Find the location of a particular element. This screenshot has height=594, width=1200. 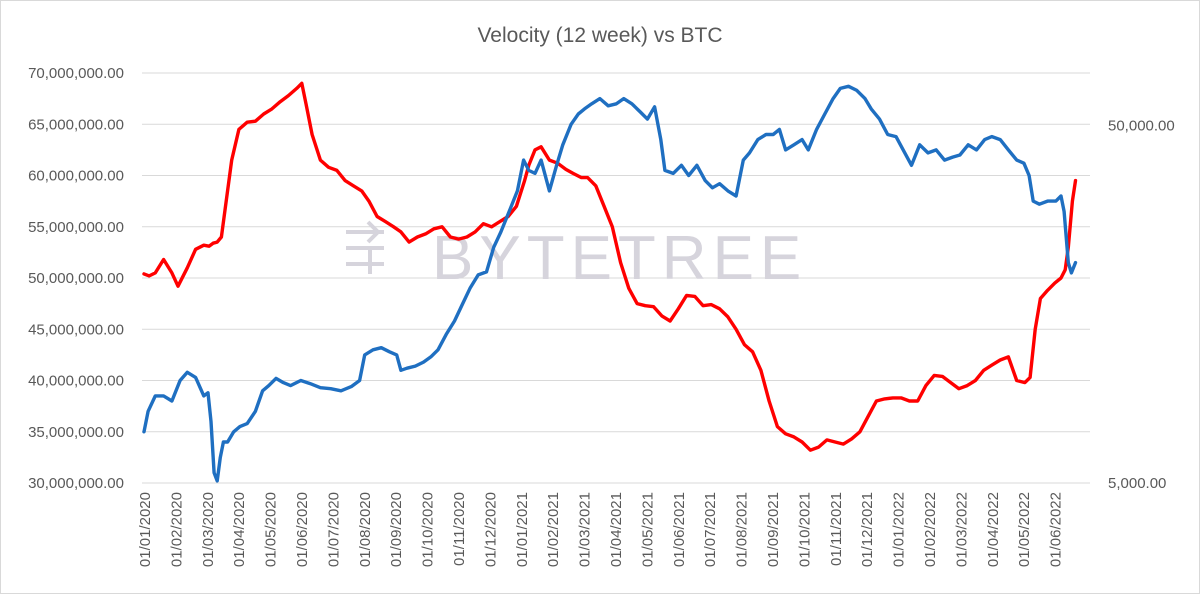

y-left-tick-label: 45,000,000.00 is located at coordinates (76, 329).